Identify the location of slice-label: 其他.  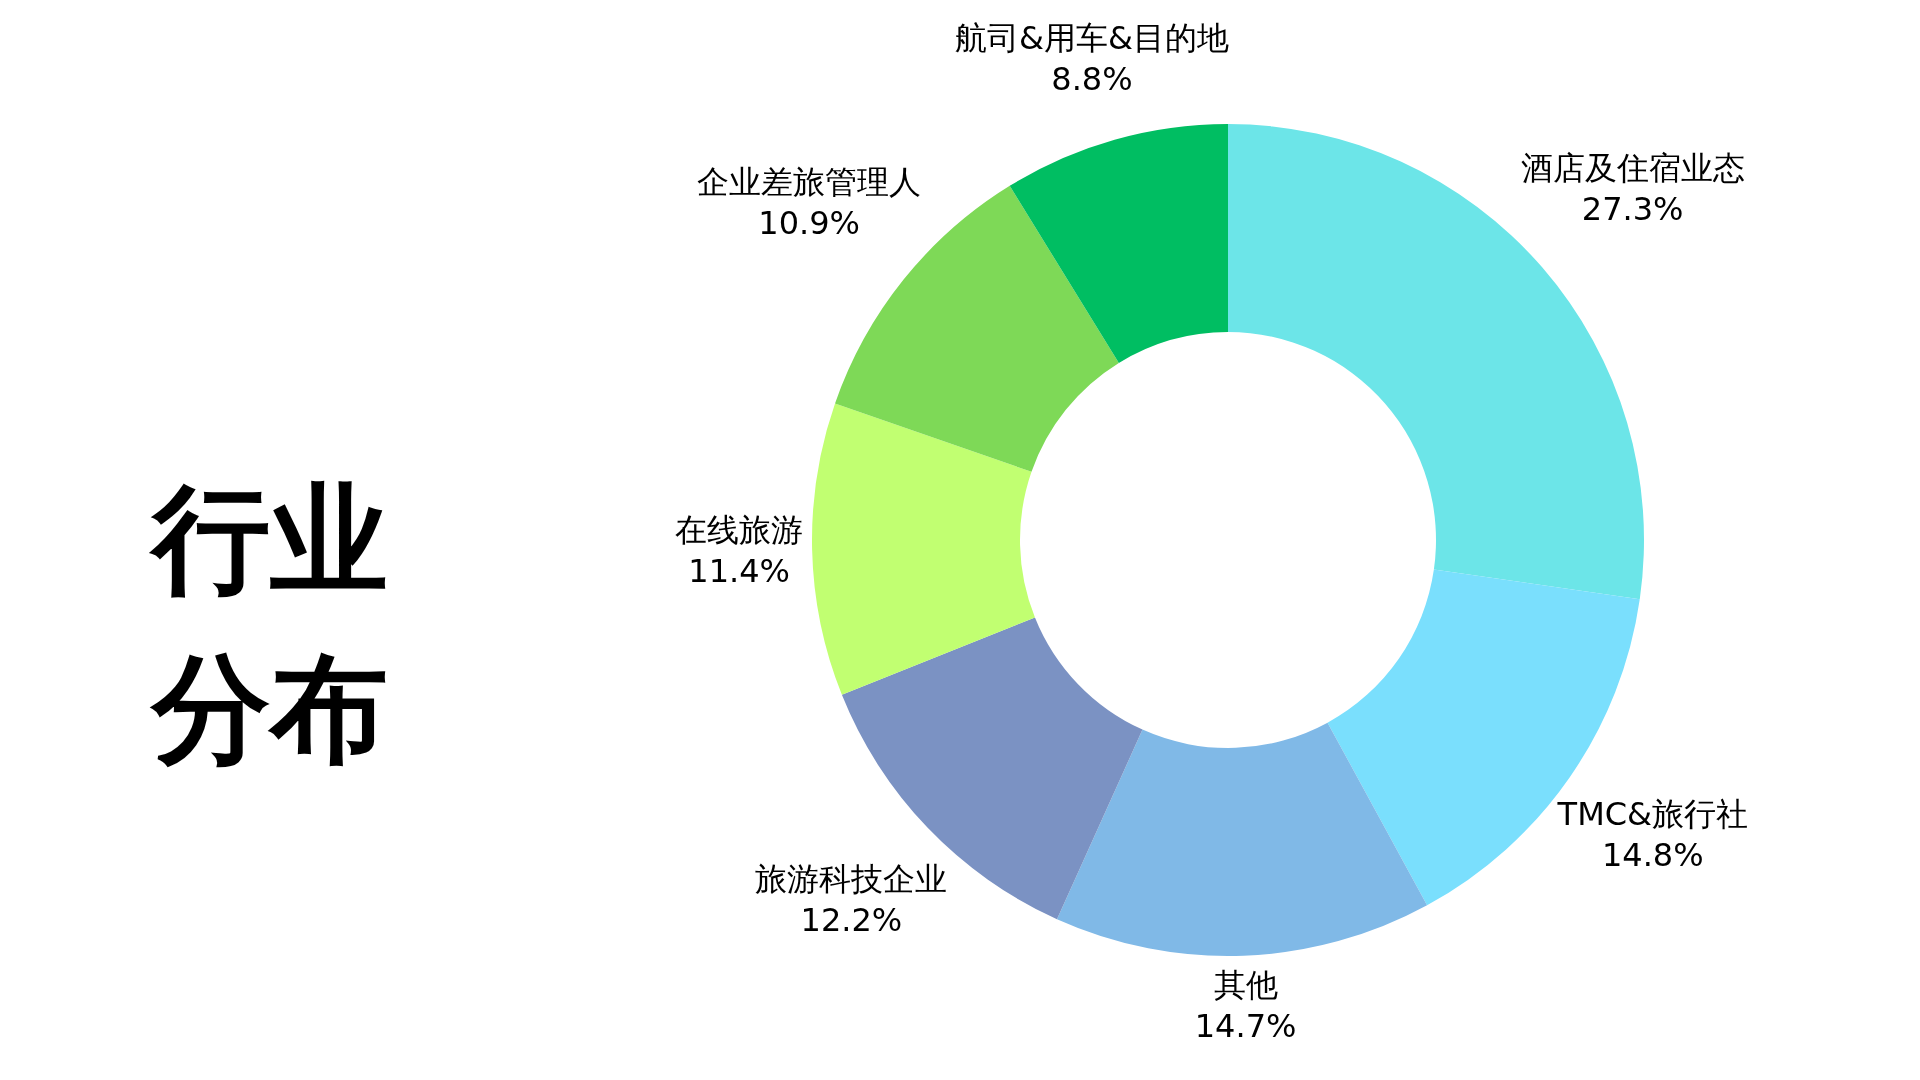
(1245, 984).